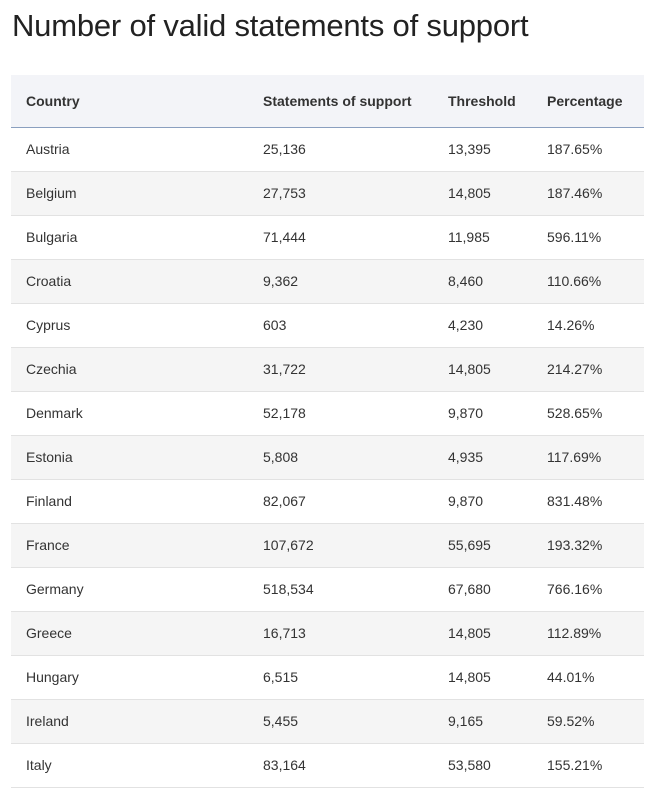 This screenshot has height=788, width=657. I want to click on table-row: Bulgaria 71,444 11,985 596.11%, so click(327, 237).